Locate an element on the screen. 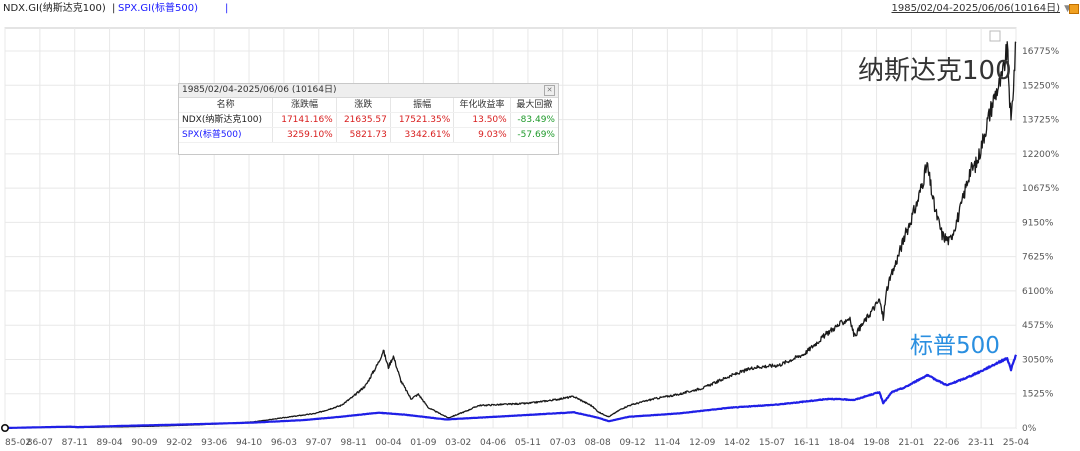 The image size is (1080, 451). row-max-drawdown: -83.49% is located at coordinates (534, 120).